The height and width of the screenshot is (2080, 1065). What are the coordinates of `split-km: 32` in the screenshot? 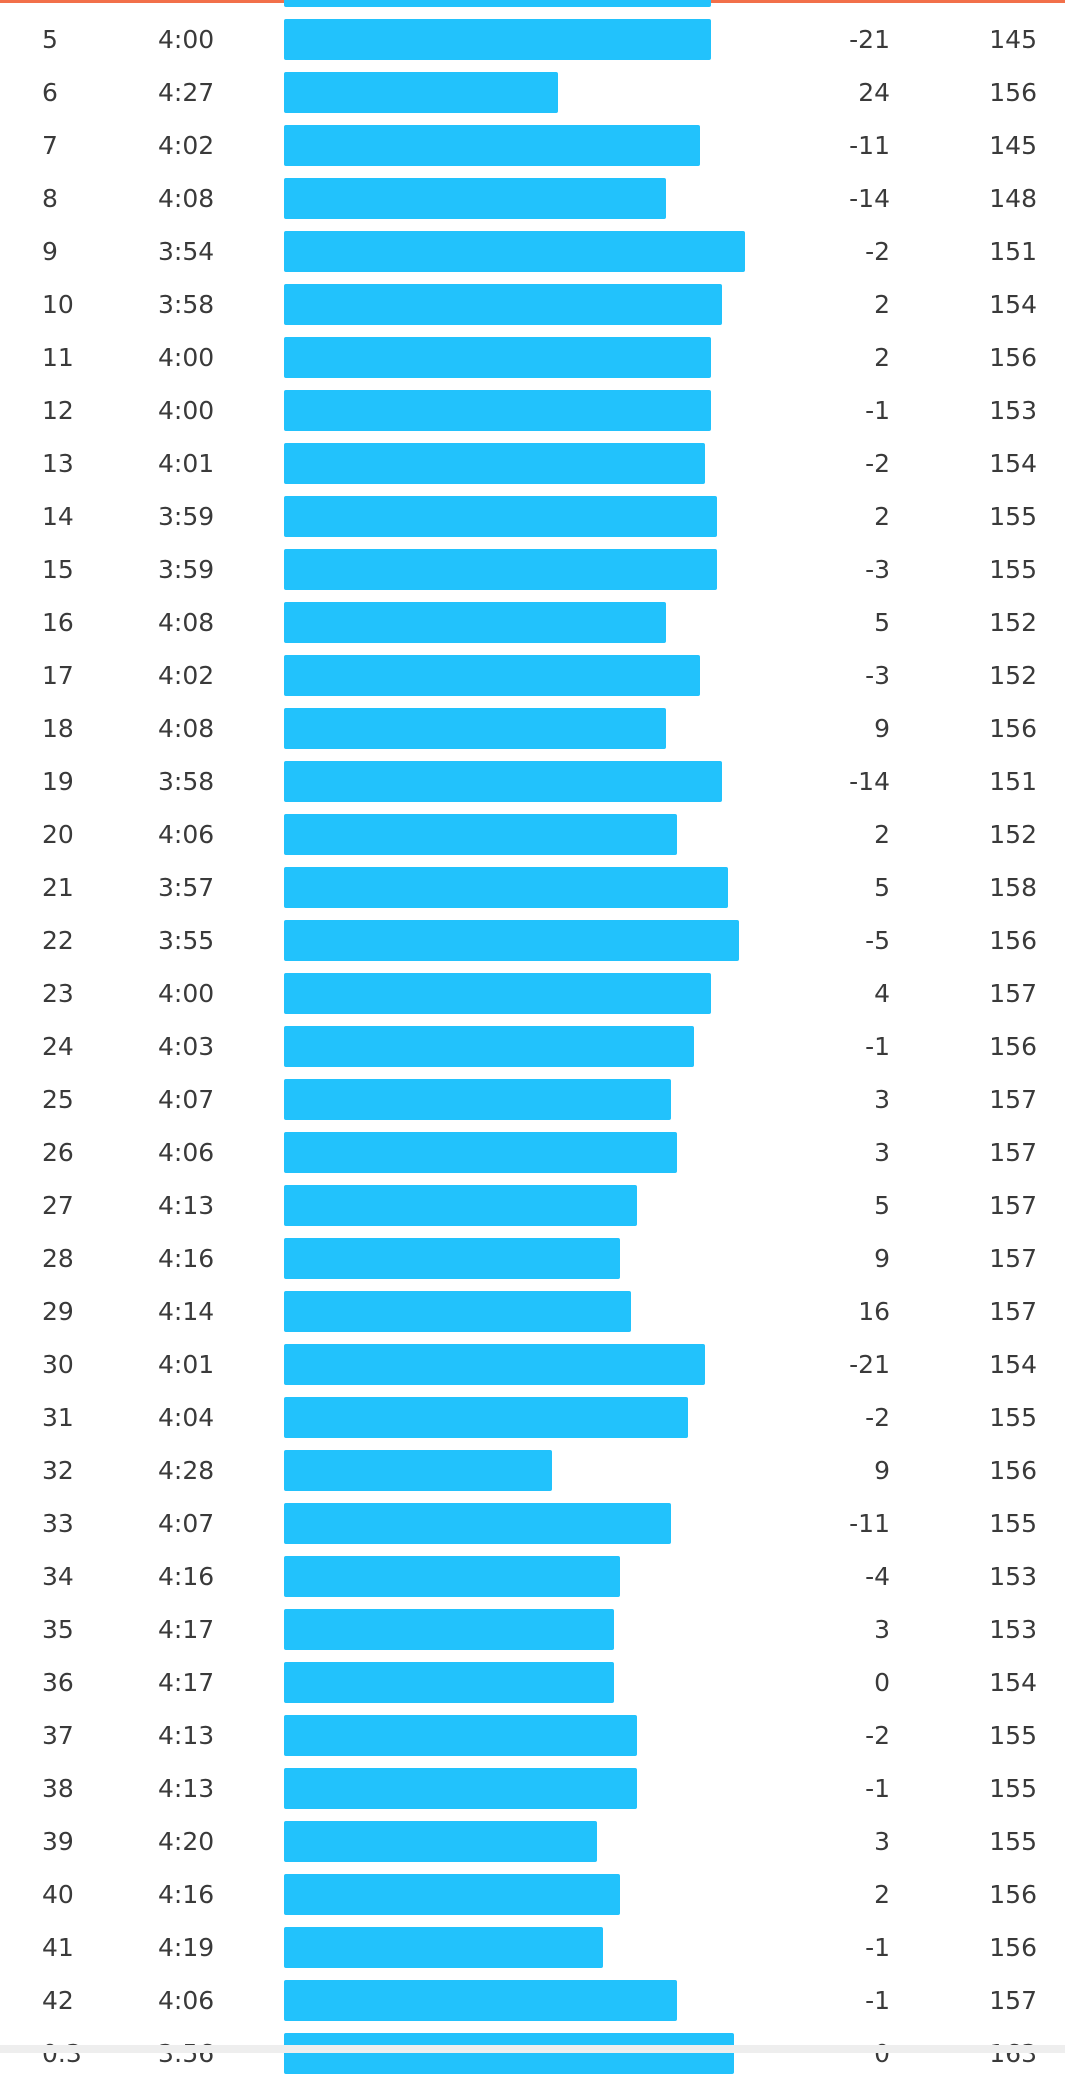 It's located at (58, 1470).